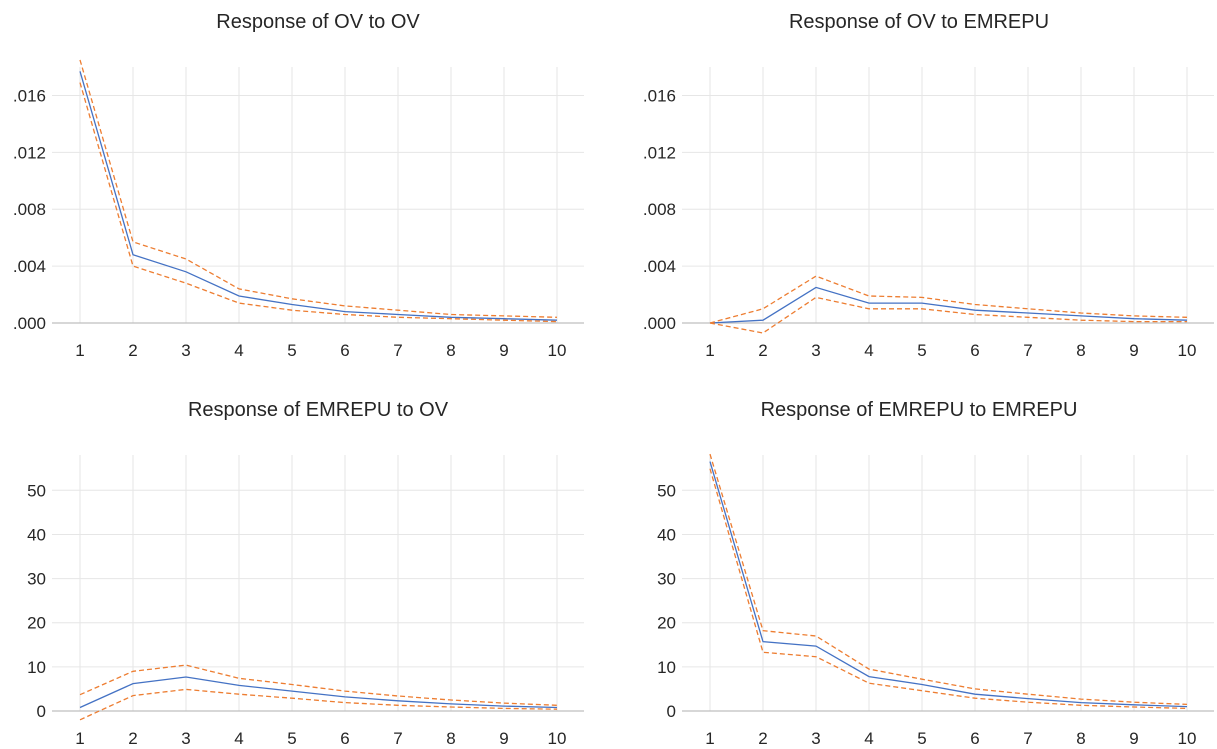 Image resolution: width=1217 pixels, height=749 pixels. Describe the element at coordinates (318, 22) in the screenshot. I see `chart-title: Response of OV to OV` at that location.